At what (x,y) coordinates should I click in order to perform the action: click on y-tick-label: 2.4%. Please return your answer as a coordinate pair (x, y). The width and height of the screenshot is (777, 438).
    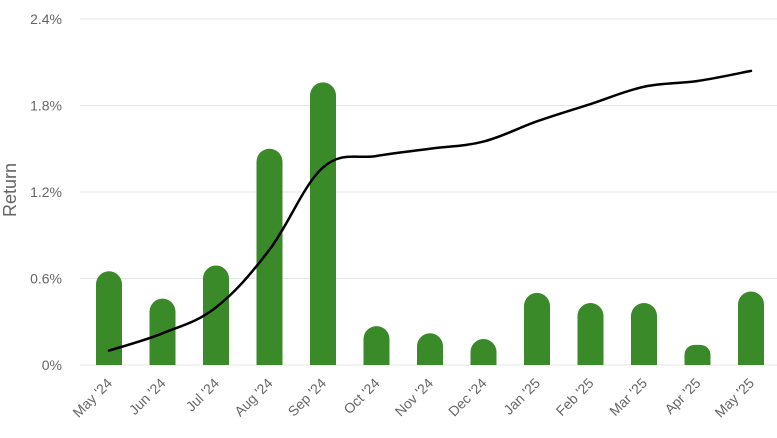
    Looking at the image, I should click on (46, 19).